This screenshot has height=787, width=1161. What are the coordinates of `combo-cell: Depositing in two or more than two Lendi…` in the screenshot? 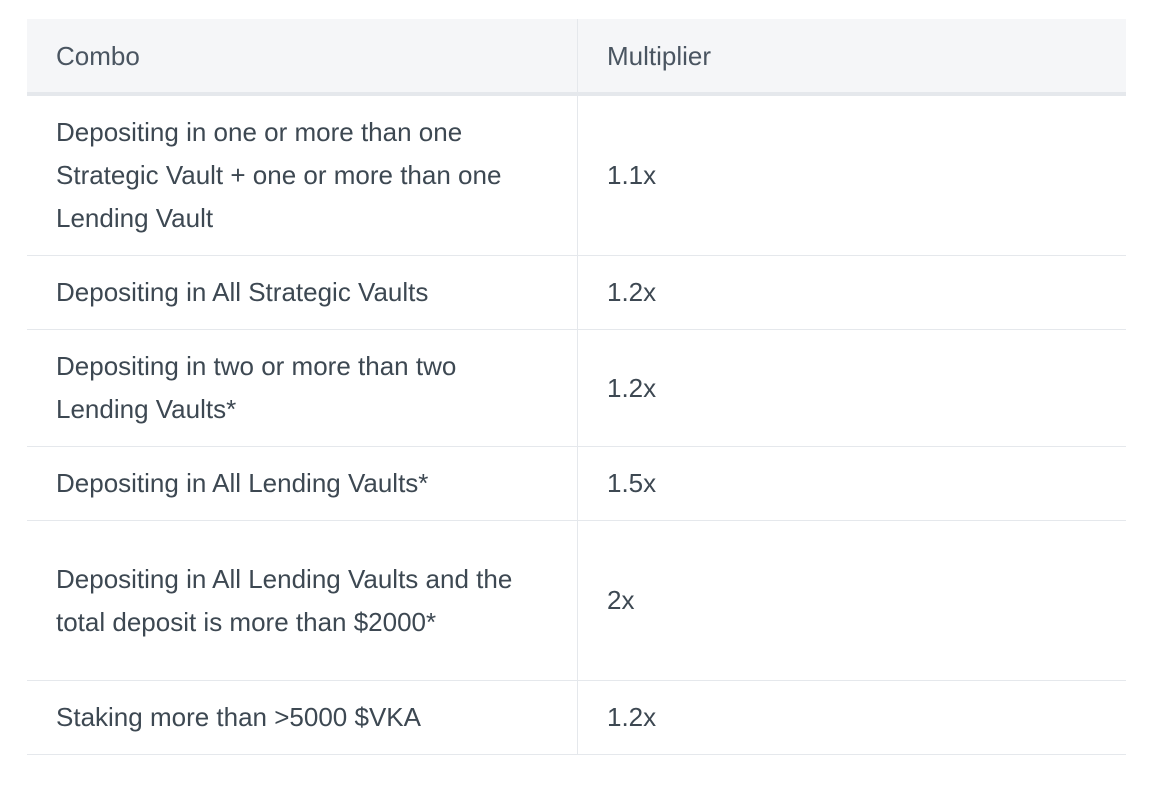 It's located at (302, 388).